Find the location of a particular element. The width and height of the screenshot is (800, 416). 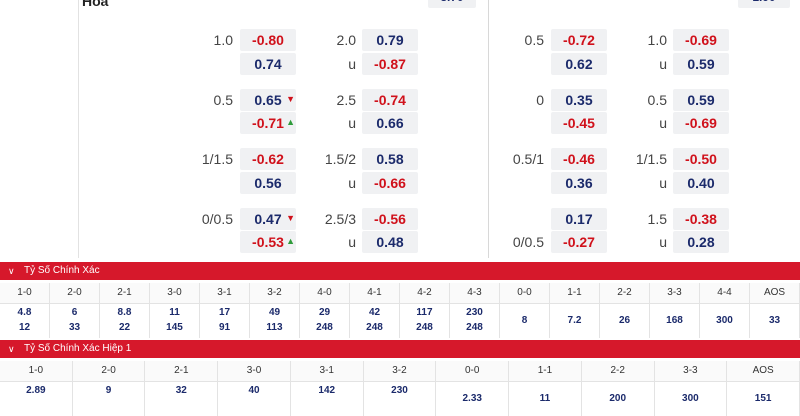

odds-text: 2.33 is located at coordinates (472, 398).